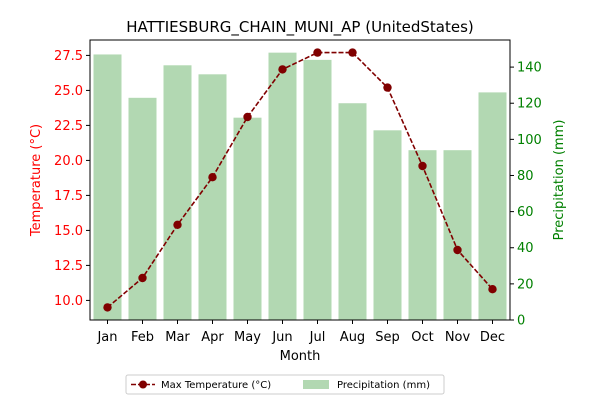 This screenshot has height=400, width=600. I want to click on temperature-point-may, so click(247, 117).